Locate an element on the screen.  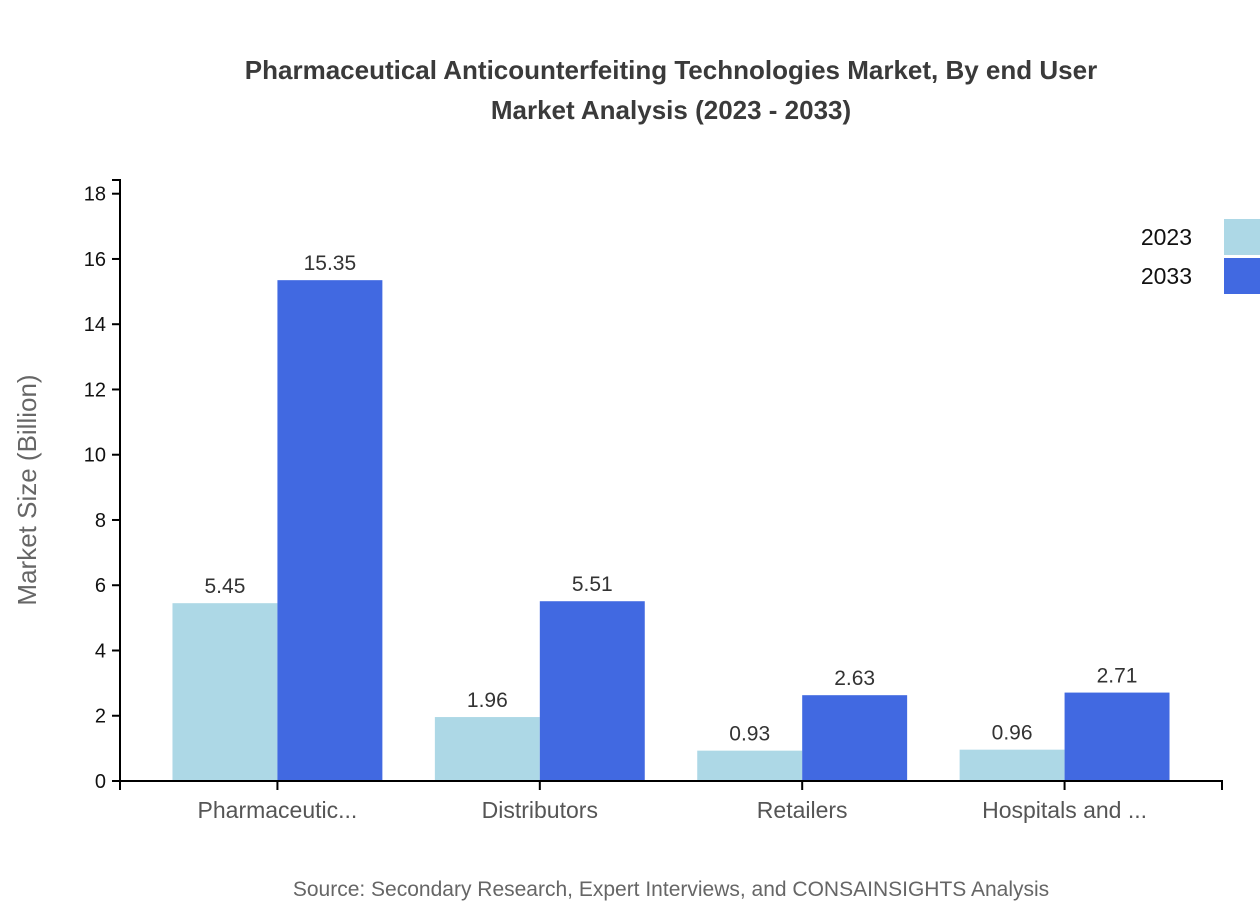
x-category-label-2: Distributors is located at coordinates (540, 810).